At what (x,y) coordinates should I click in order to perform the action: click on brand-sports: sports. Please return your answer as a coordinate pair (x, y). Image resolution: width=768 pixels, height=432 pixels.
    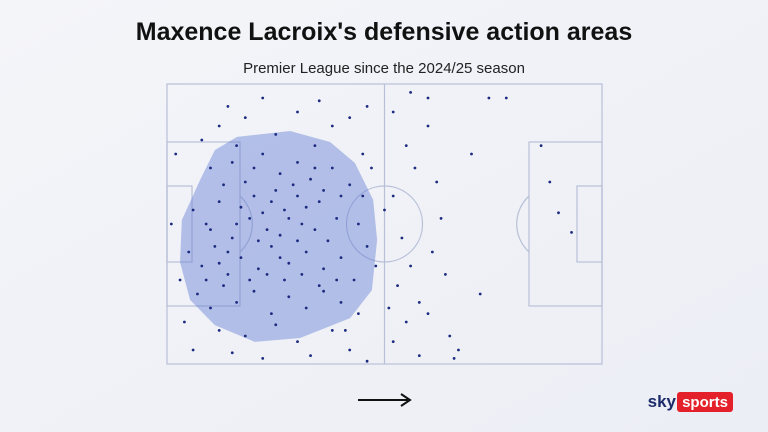
    Looking at the image, I should click on (705, 402).